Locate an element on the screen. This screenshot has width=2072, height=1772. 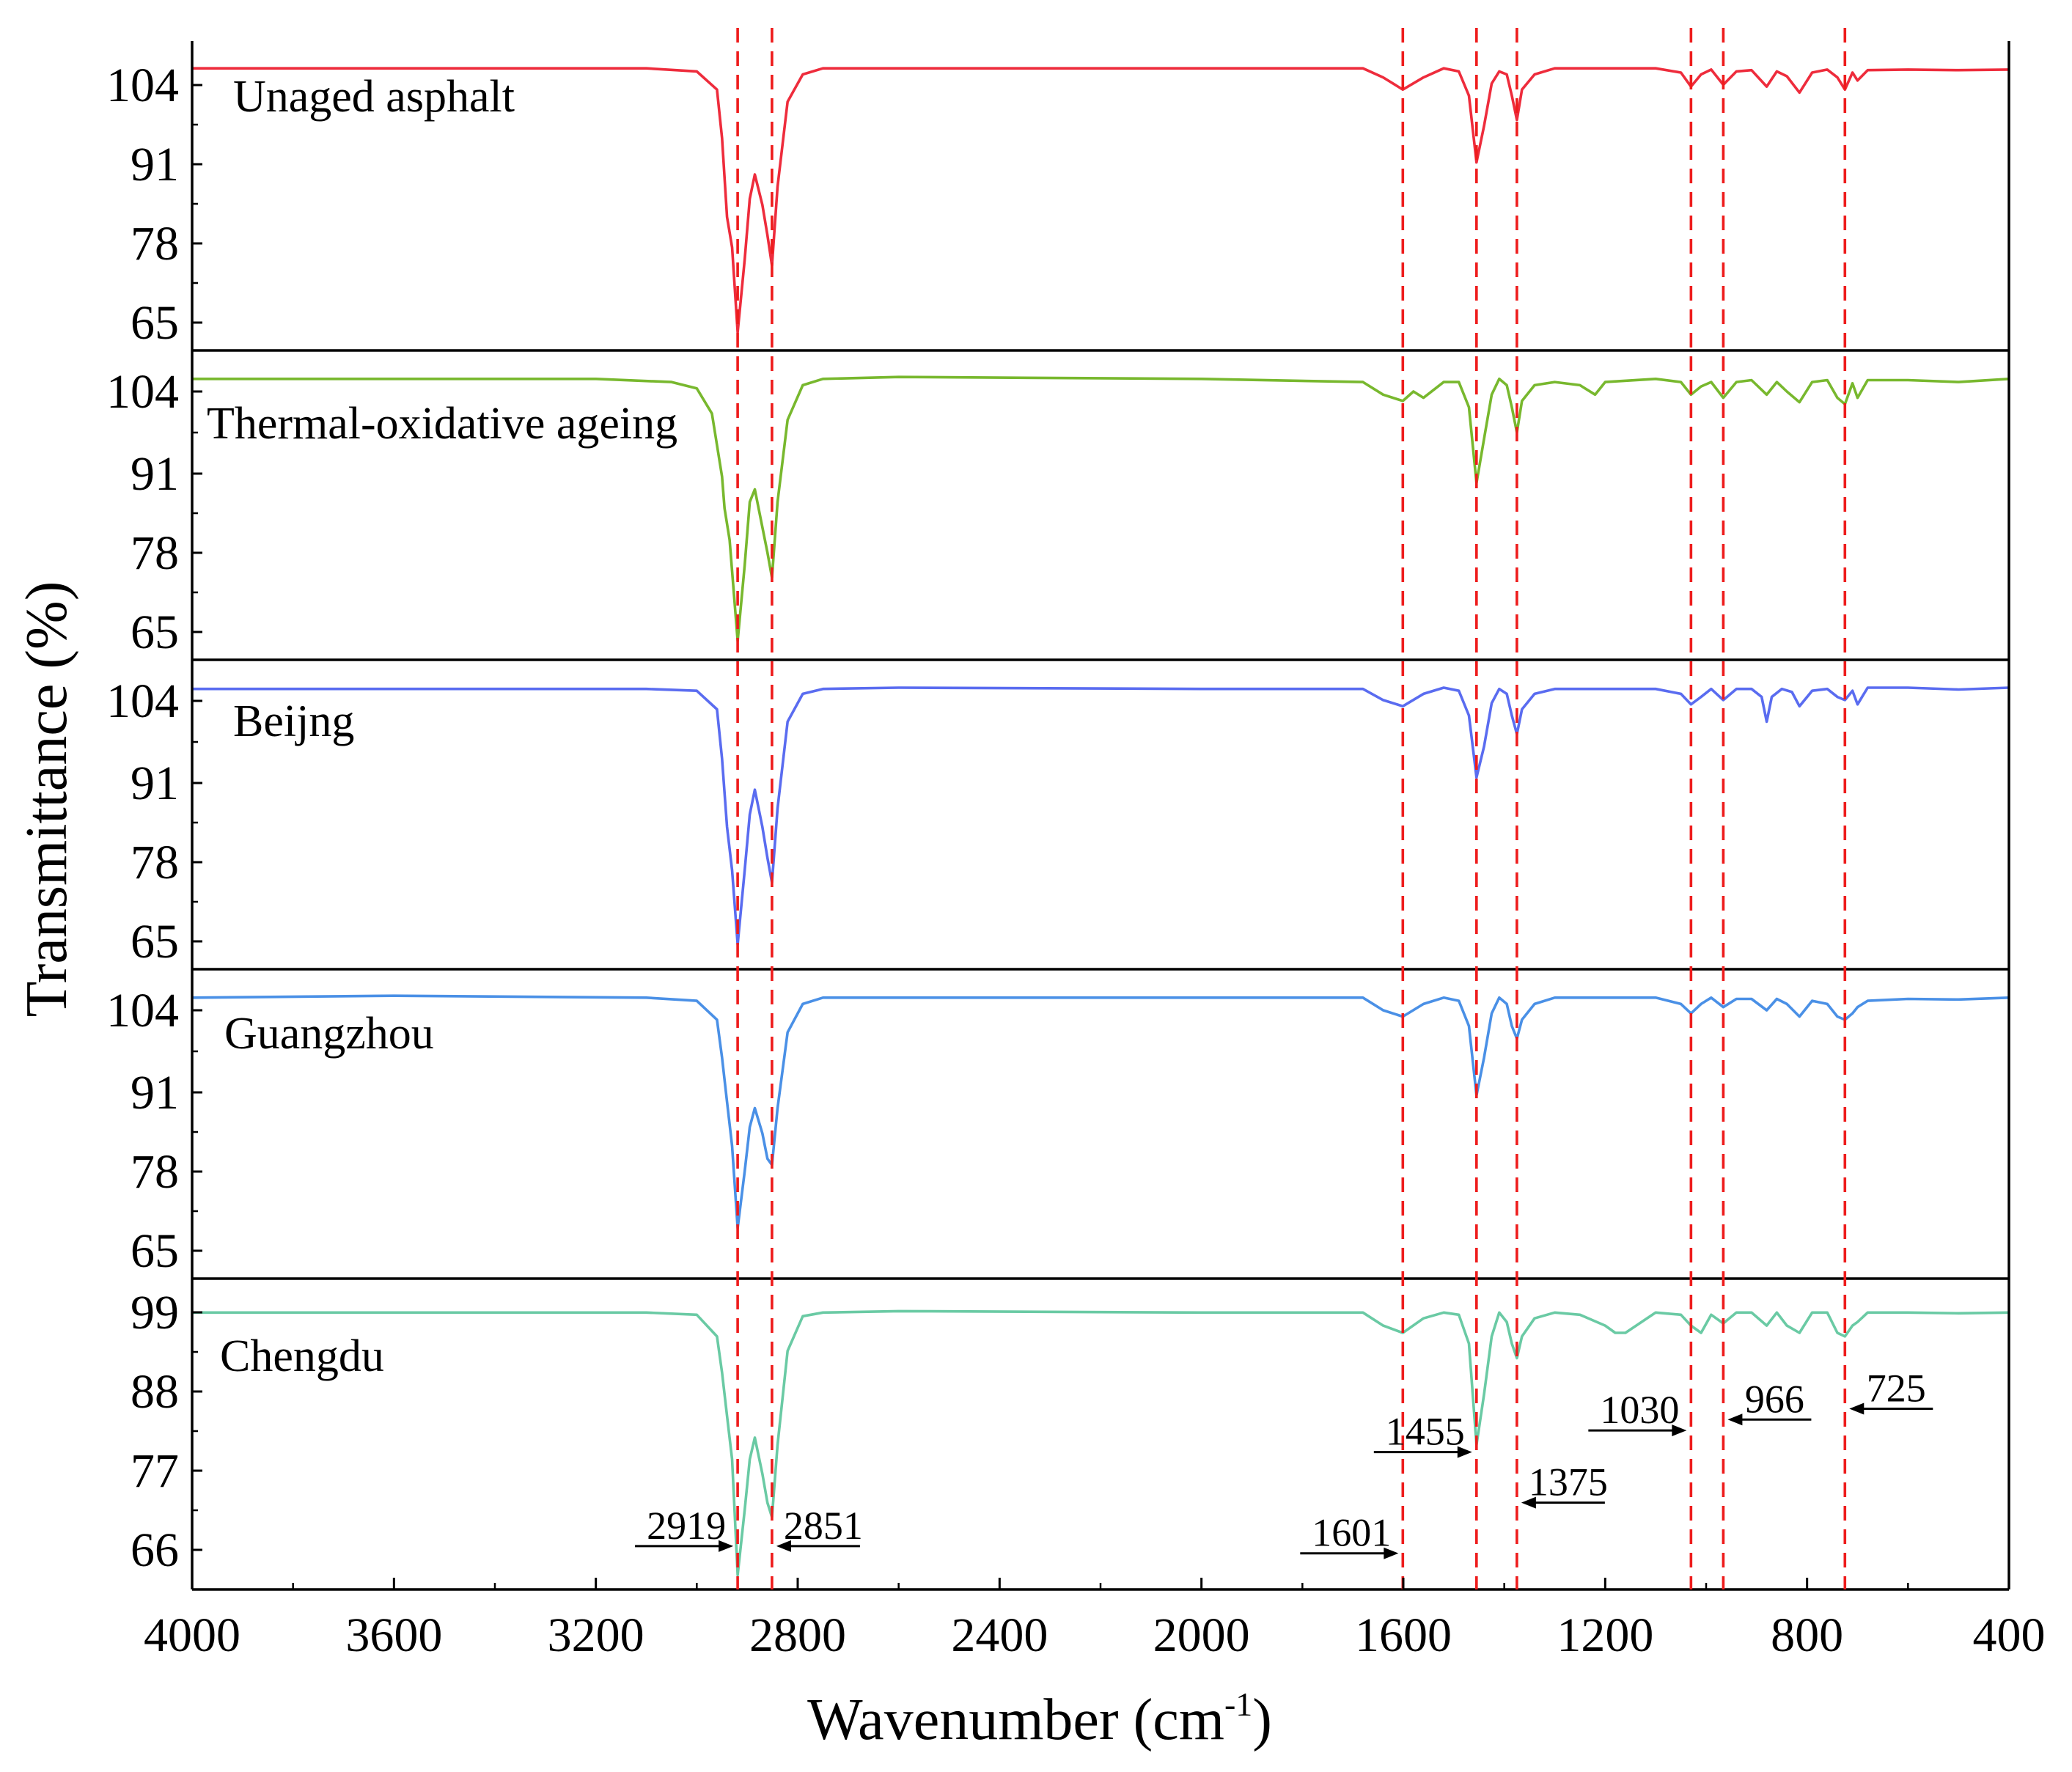
panel-5: 99 88 77 66 Chengdu is located at coordinates (1071, 1431).